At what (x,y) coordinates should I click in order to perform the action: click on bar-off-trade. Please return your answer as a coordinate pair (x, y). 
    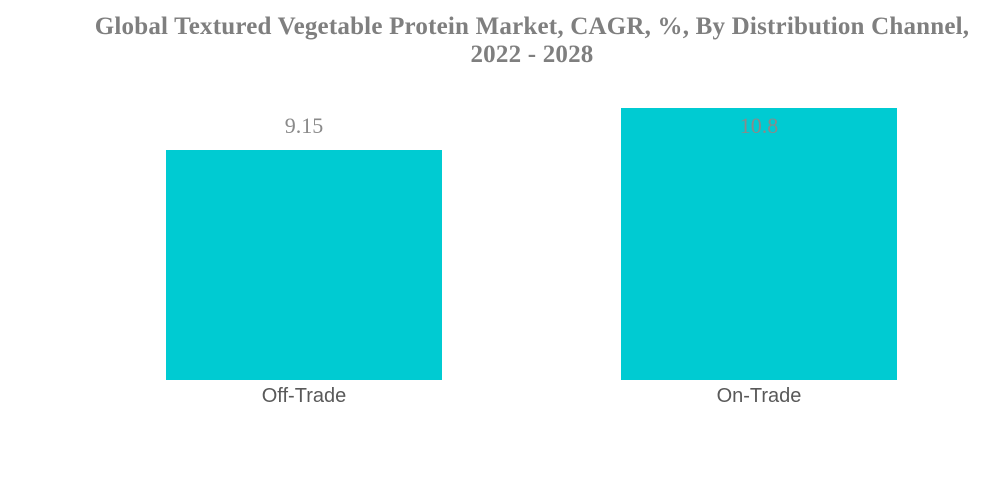
    Looking at the image, I should click on (304, 265).